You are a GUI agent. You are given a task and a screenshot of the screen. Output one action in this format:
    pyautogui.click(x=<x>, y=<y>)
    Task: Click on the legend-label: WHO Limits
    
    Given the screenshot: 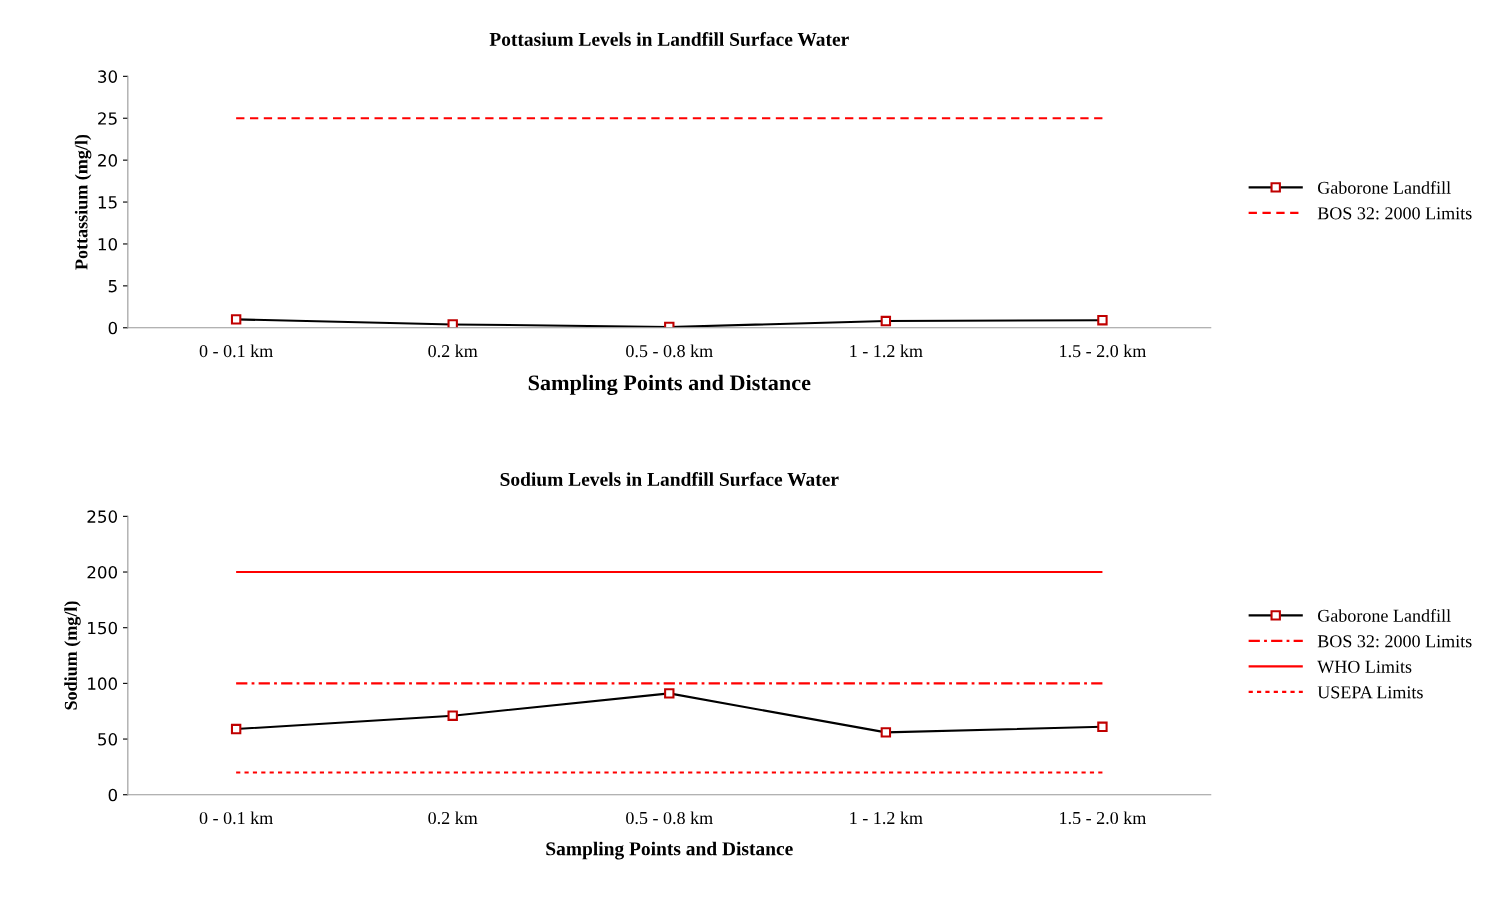 What is the action you would take?
    pyautogui.click(x=1364, y=666)
    